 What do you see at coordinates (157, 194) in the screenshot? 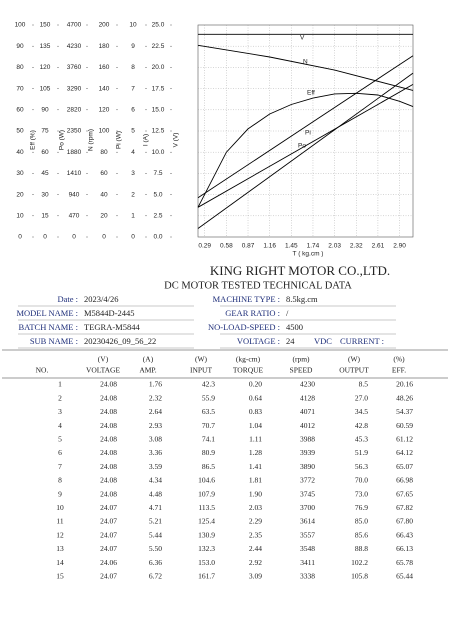
I see `y-tick-label: 5.0` at bounding box center [157, 194].